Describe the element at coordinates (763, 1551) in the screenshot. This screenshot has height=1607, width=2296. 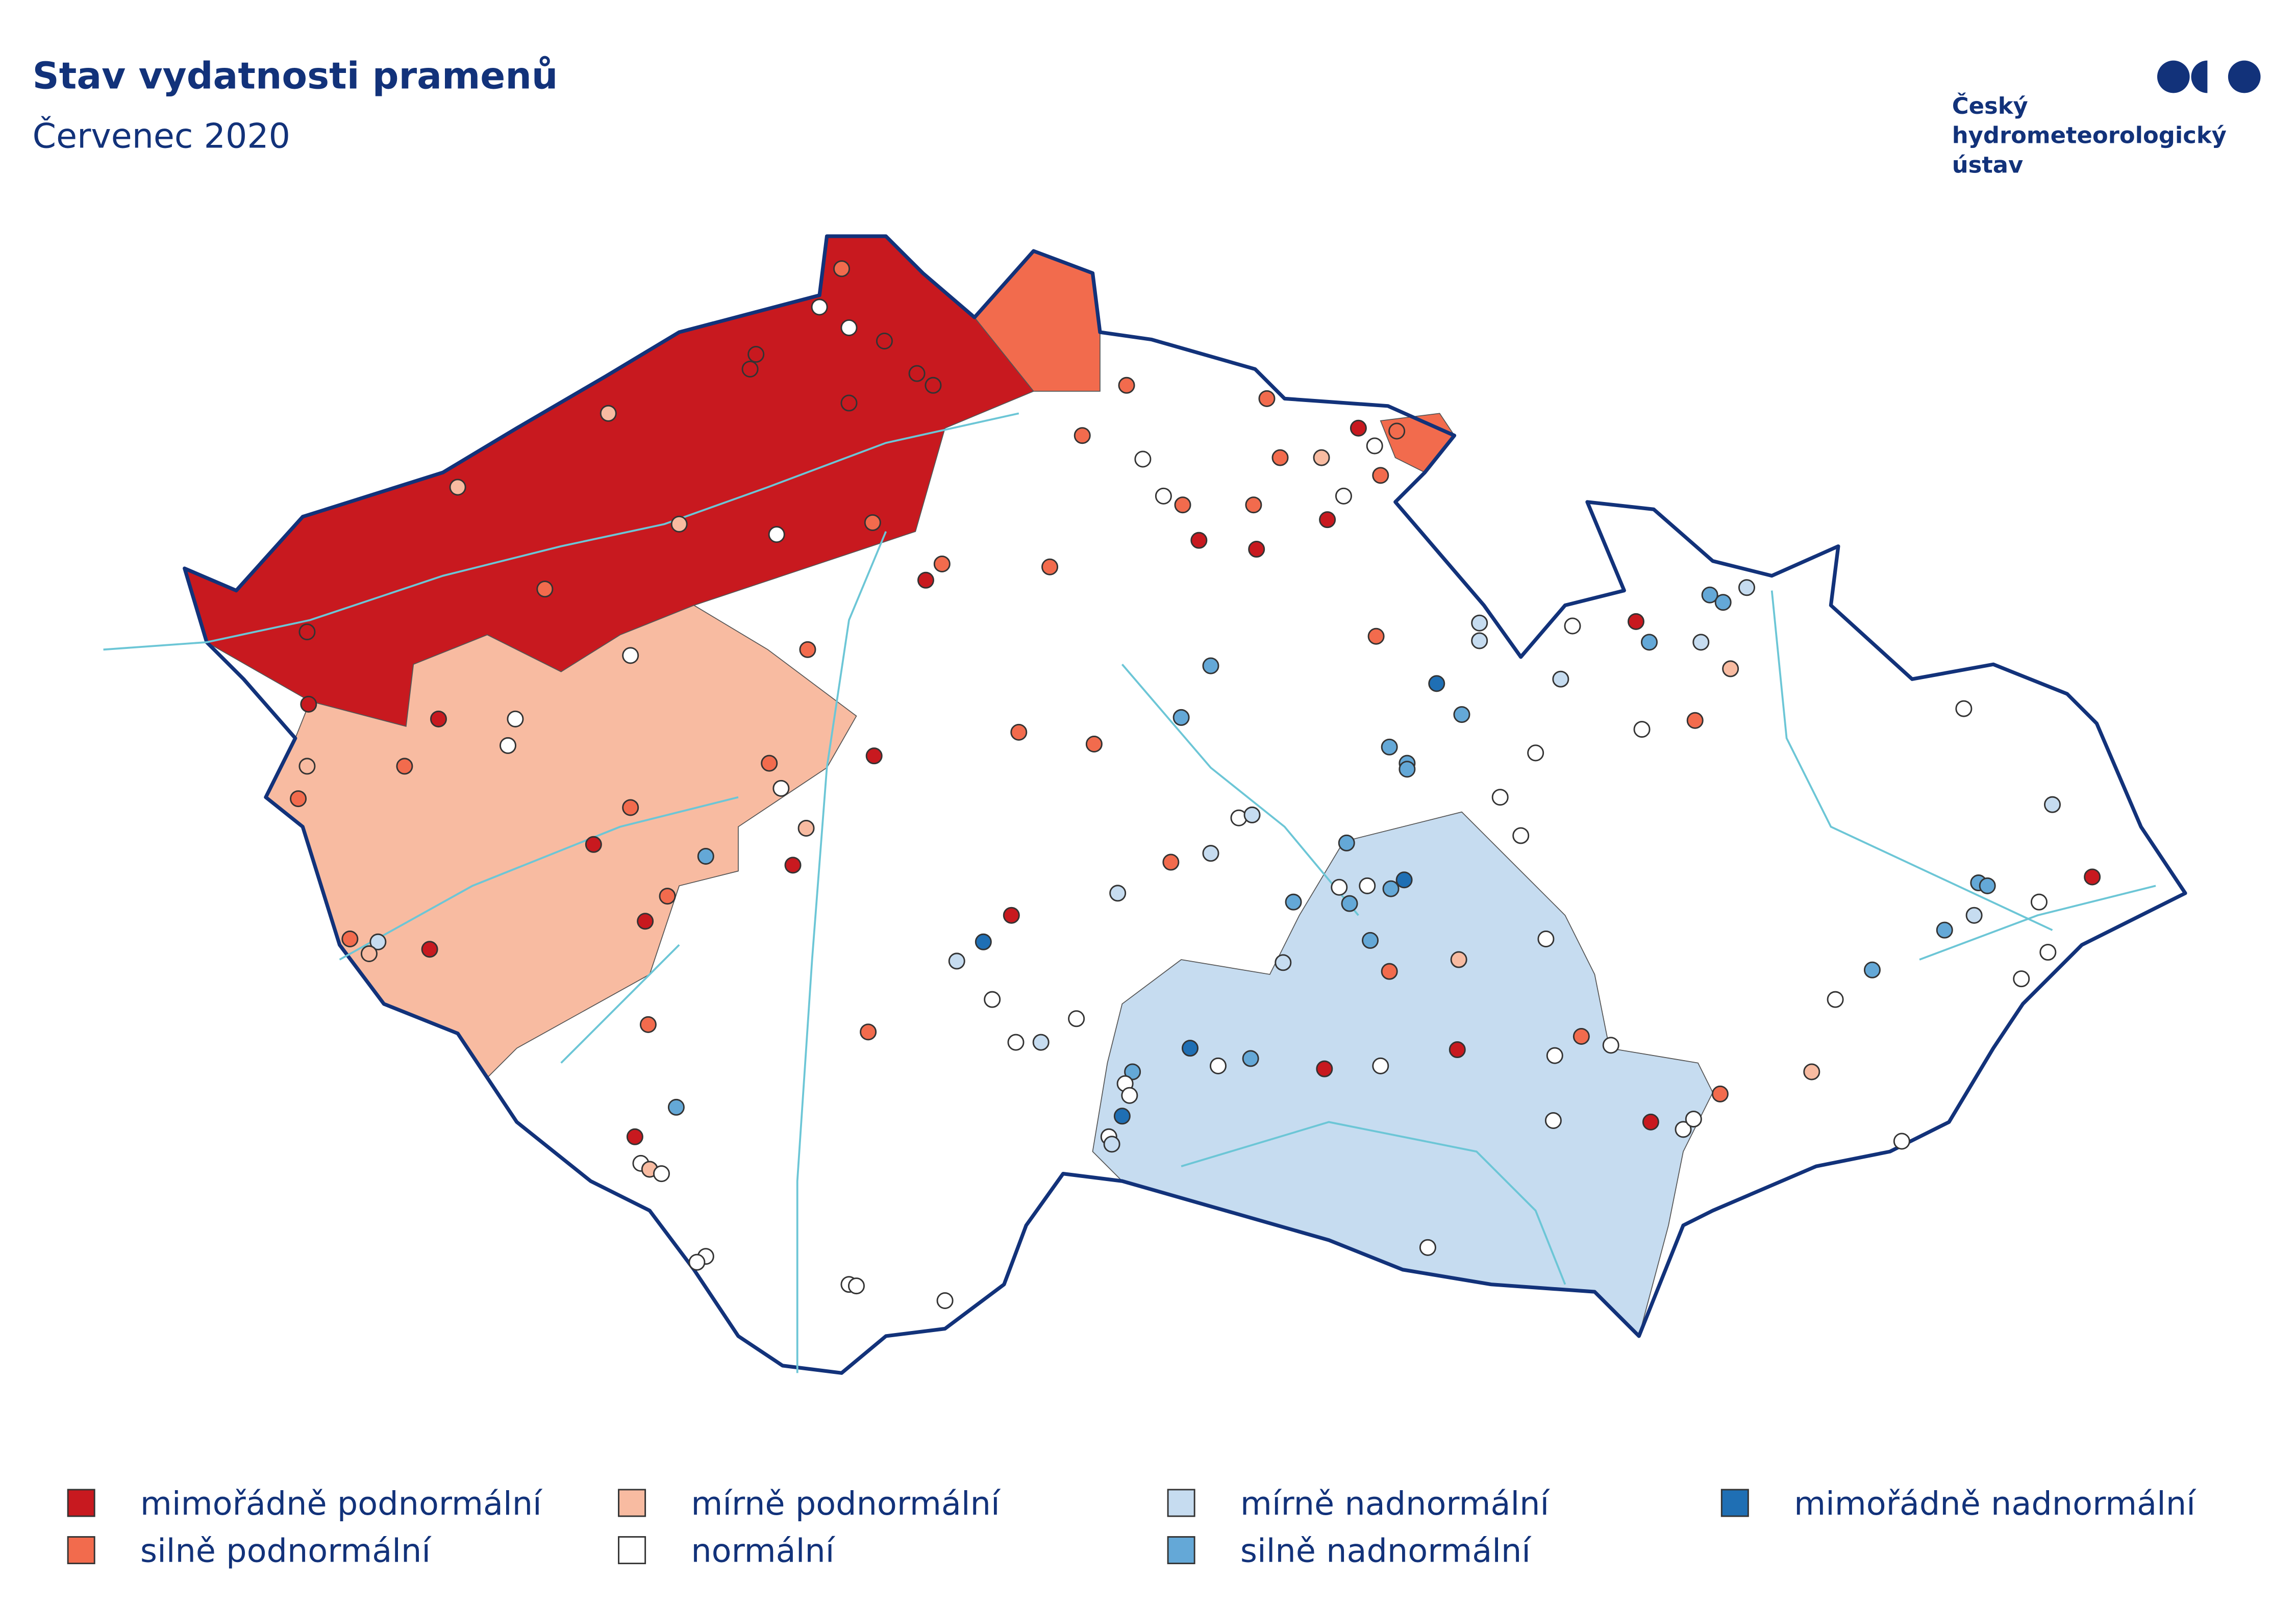
I see `legend-label: normální` at that location.